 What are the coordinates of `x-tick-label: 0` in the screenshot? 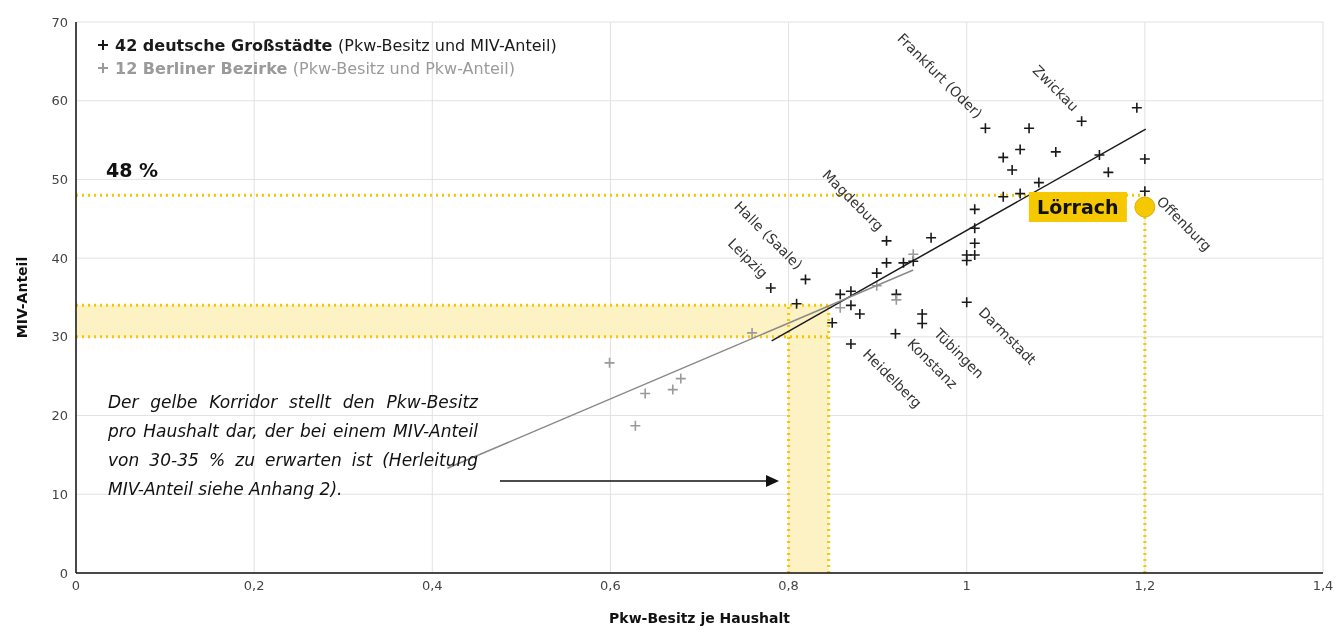 It's located at (76, 586).